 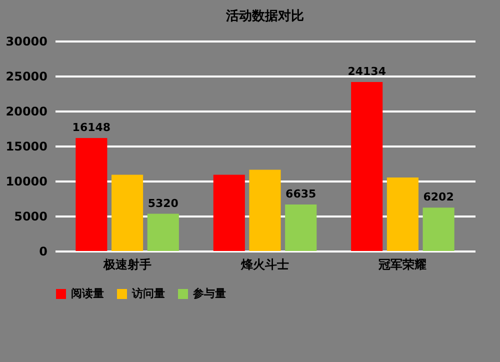 I want to click on data-label: 5320, so click(x=163, y=203).